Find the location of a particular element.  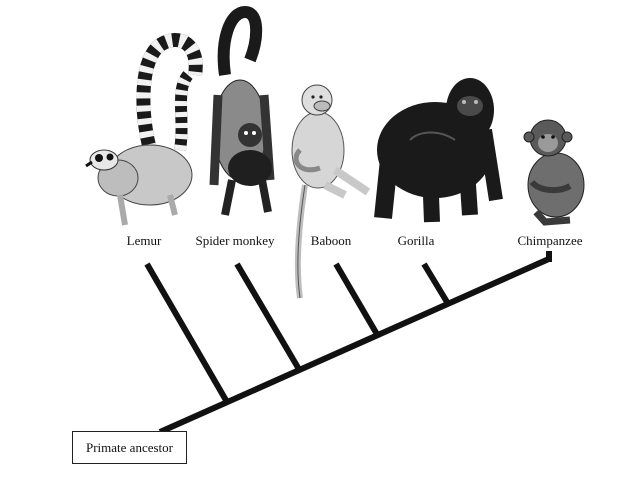

root-ancestor-label: Primate ancestor is located at coordinates (129, 447).